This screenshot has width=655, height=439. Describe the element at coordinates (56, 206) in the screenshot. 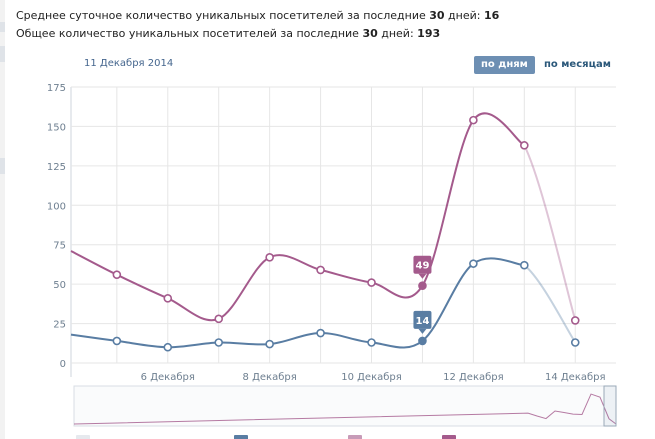

I see `y-tick-label: 100` at that location.